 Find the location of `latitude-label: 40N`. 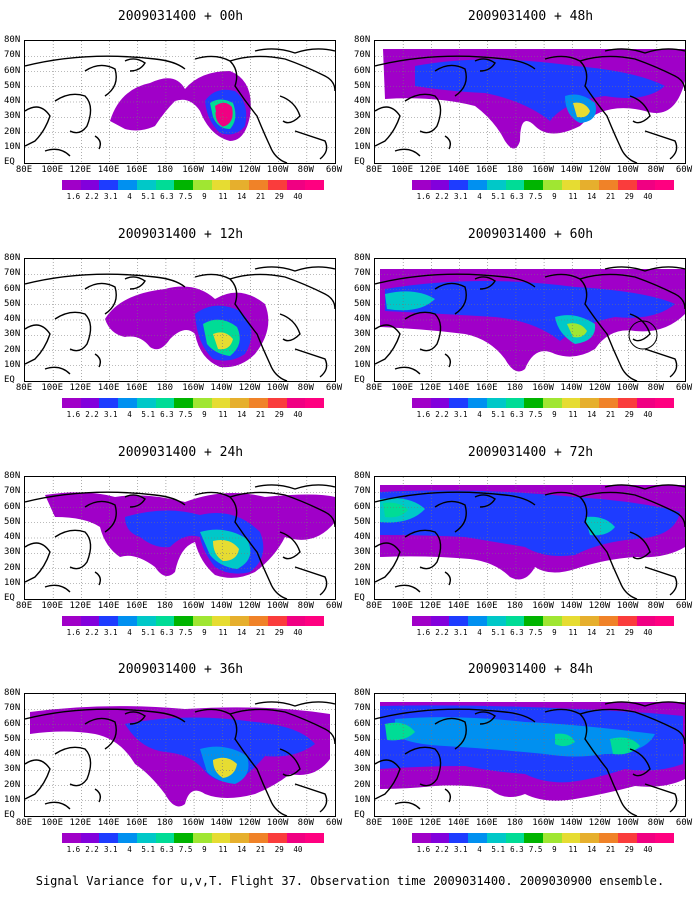

latitude-label: 40N is located at coordinates (362, 319).